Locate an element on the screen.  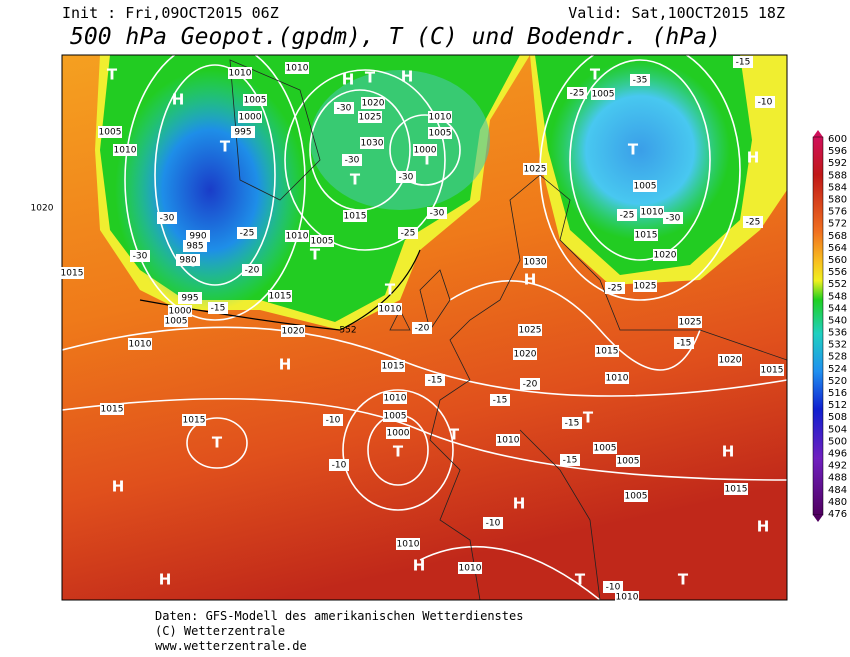
isobar-label: 1025 is located at coordinates (645, 287).